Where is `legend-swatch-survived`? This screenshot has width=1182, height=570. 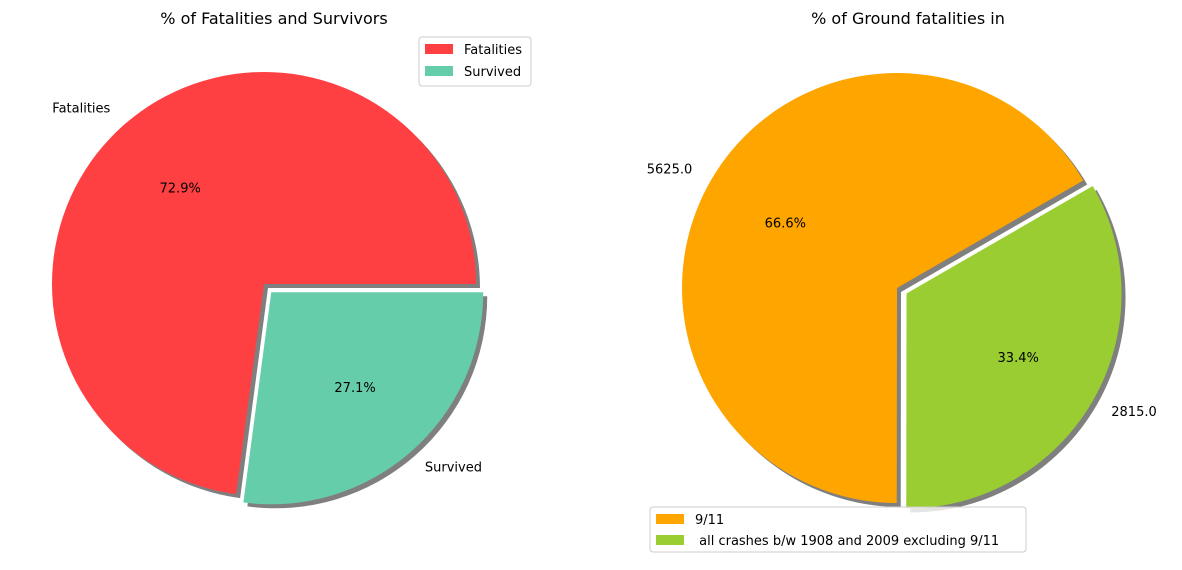 legend-swatch-survived is located at coordinates (439, 71).